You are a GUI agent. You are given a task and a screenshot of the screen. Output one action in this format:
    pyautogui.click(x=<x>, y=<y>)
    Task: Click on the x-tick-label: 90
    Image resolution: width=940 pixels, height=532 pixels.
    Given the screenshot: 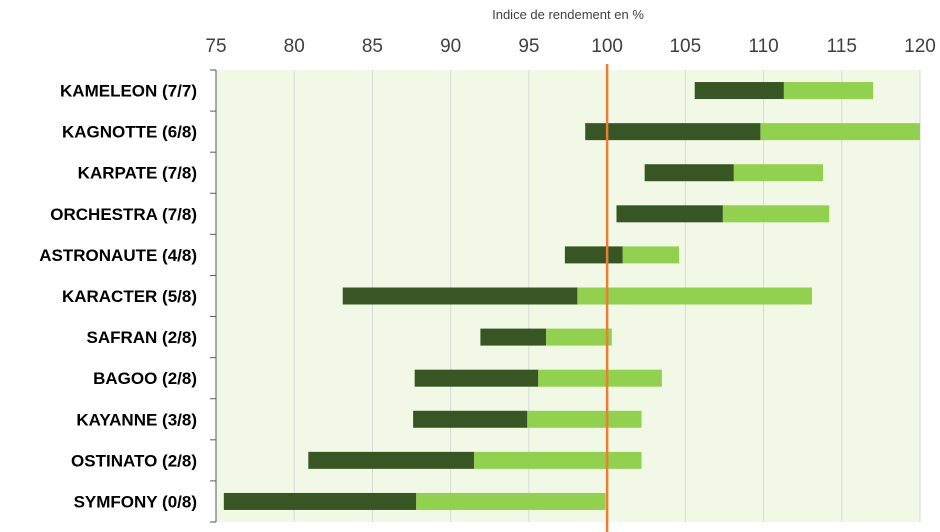 What is the action you would take?
    pyautogui.click(x=450, y=46)
    